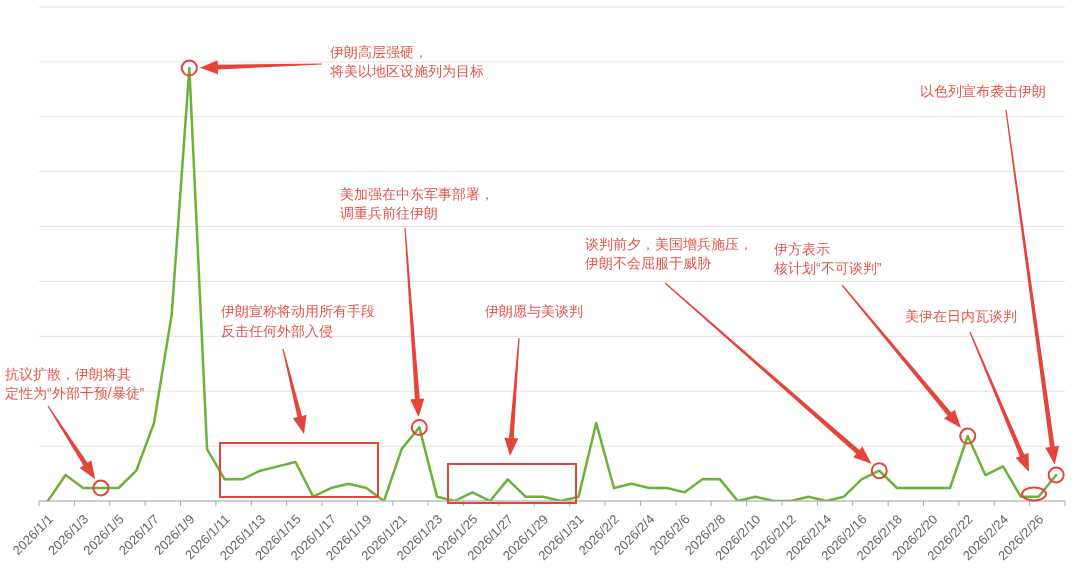  I want to click on annotation: 抗议扩散，伊朗将其定性为“外部干预/暴徒”, so click(75, 383).